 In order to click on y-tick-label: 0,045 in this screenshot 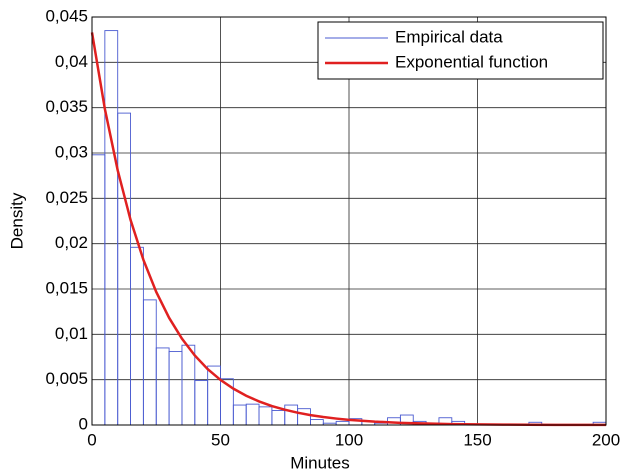, I will do `click(66, 15)`.